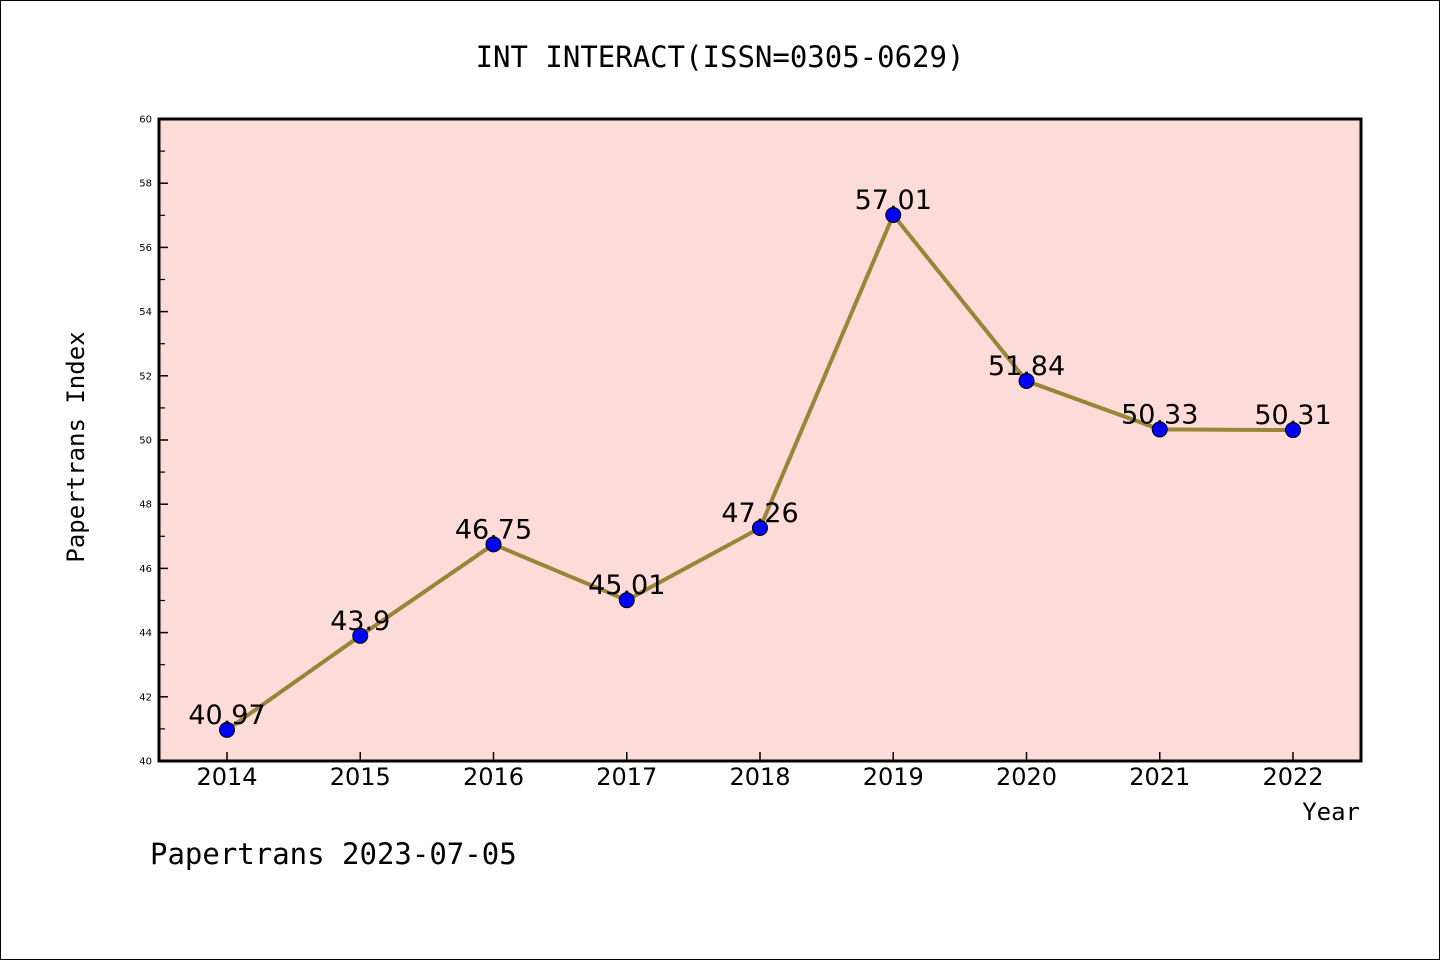 Image resolution: width=1440 pixels, height=960 pixels. I want to click on x-tick-label: 2015, so click(360, 777).